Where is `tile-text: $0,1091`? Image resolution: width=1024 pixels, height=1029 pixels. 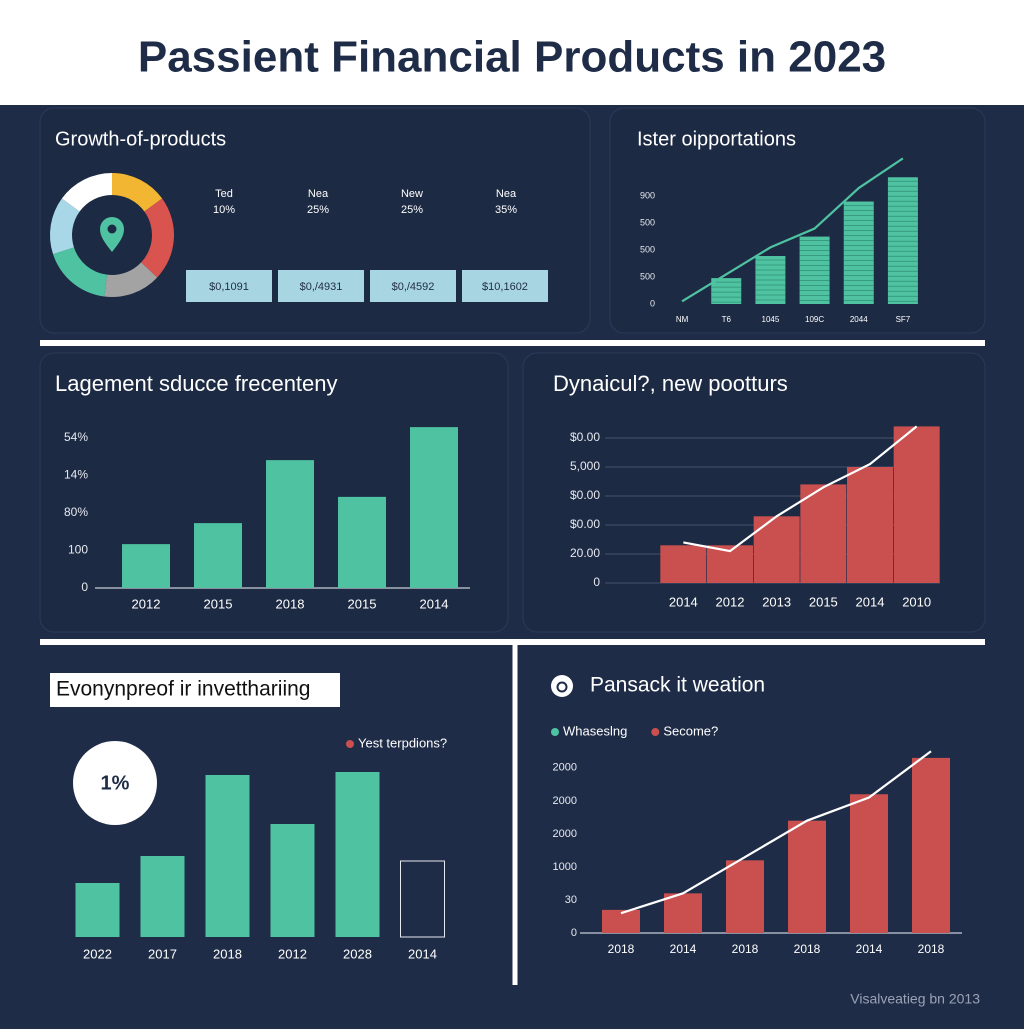
tile-text: $0,1091 is located at coordinates (229, 287).